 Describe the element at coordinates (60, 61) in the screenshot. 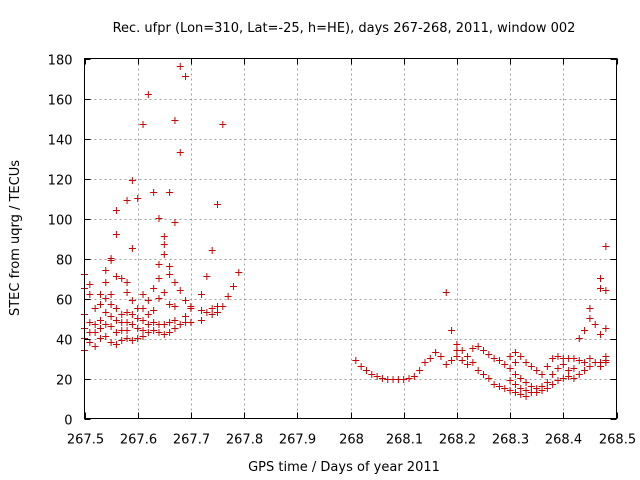

I see `y-tick-label: 180` at that location.